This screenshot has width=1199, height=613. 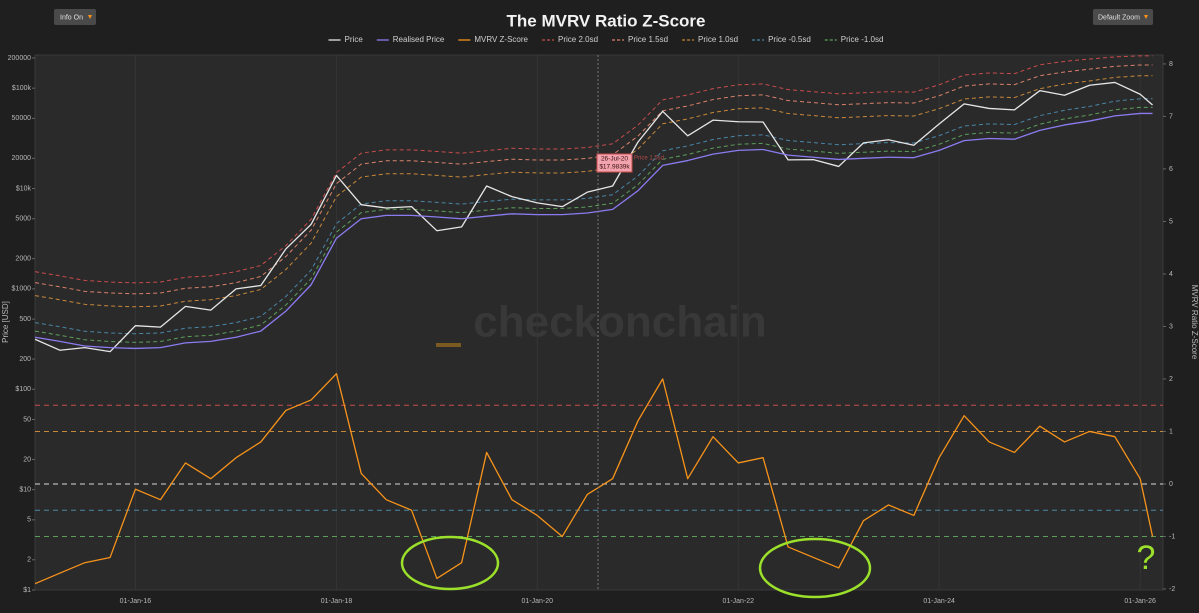 I want to click on y-tick-label: 50, so click(x=27, y=419).